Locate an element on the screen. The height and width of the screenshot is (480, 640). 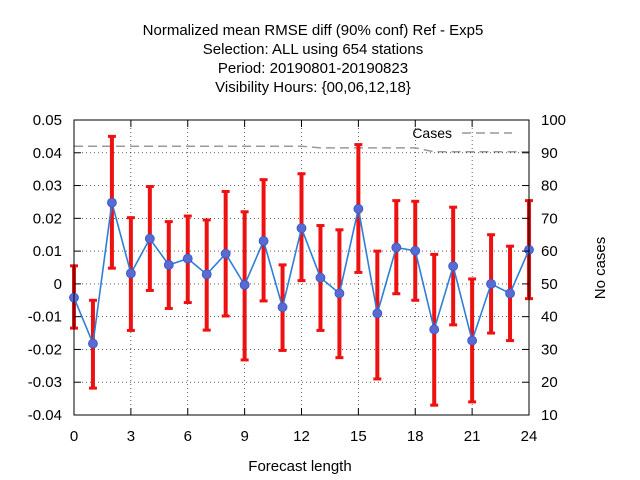
y-tick-label: -0.01 is located at coordinates (45, 317).